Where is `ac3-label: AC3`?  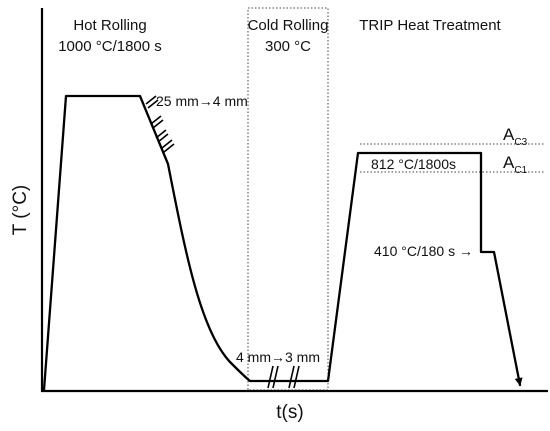 ac3-label: AC3 is located at coordinates (515, 136).